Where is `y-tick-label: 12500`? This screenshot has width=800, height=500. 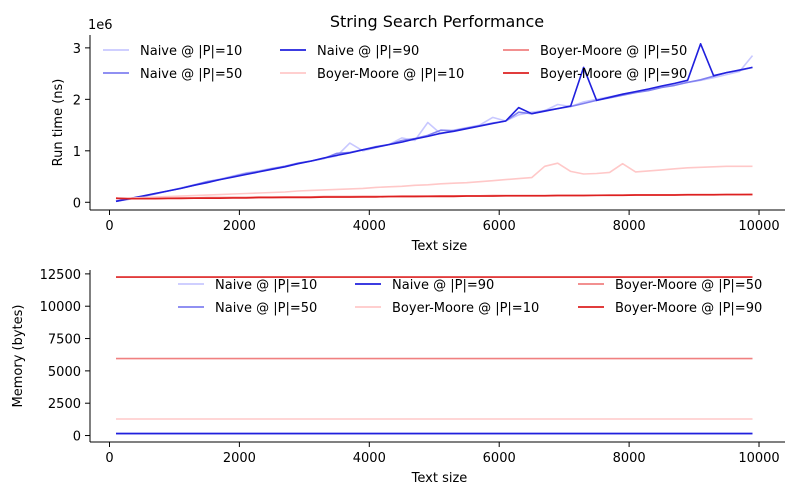
y-tick-label: 12500 is located at coordinates (60, 275).